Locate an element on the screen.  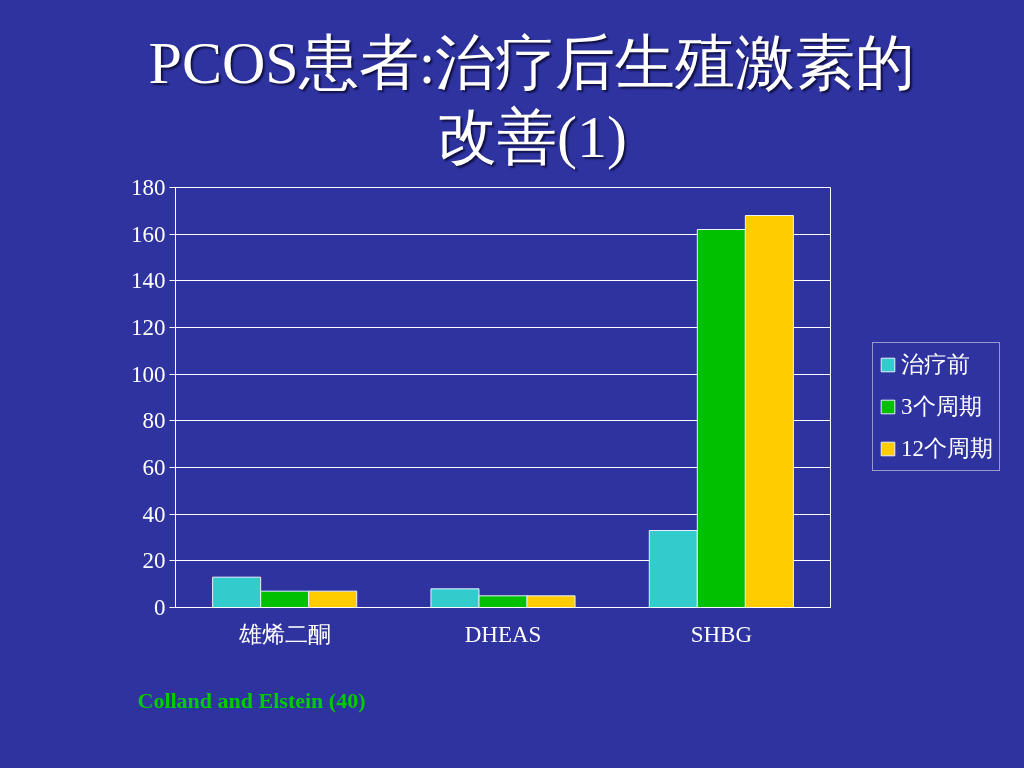
x-tick-label: 雄烯二酮 is located at coordinates (284, 634).